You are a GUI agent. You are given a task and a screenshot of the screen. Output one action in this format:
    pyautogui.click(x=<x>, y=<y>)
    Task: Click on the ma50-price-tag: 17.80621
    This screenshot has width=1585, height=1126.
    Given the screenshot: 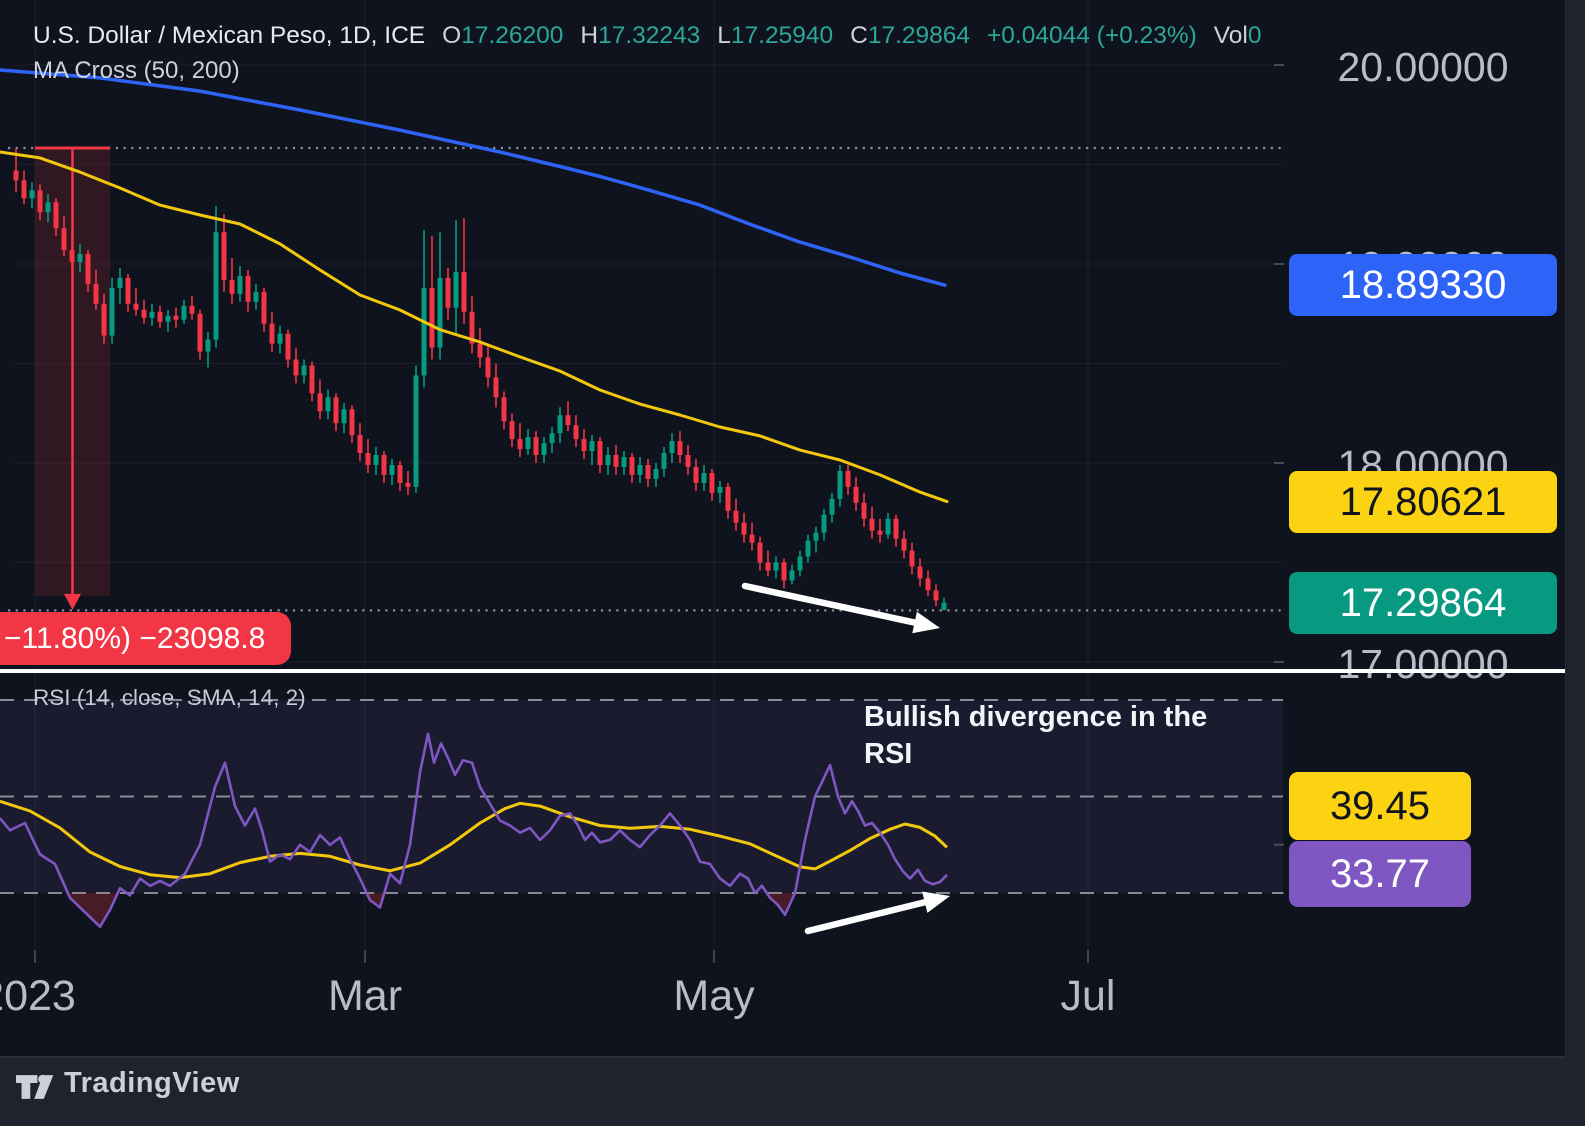 What is the action you would take?
    pyautogui.click(x=1423, y=502)
    